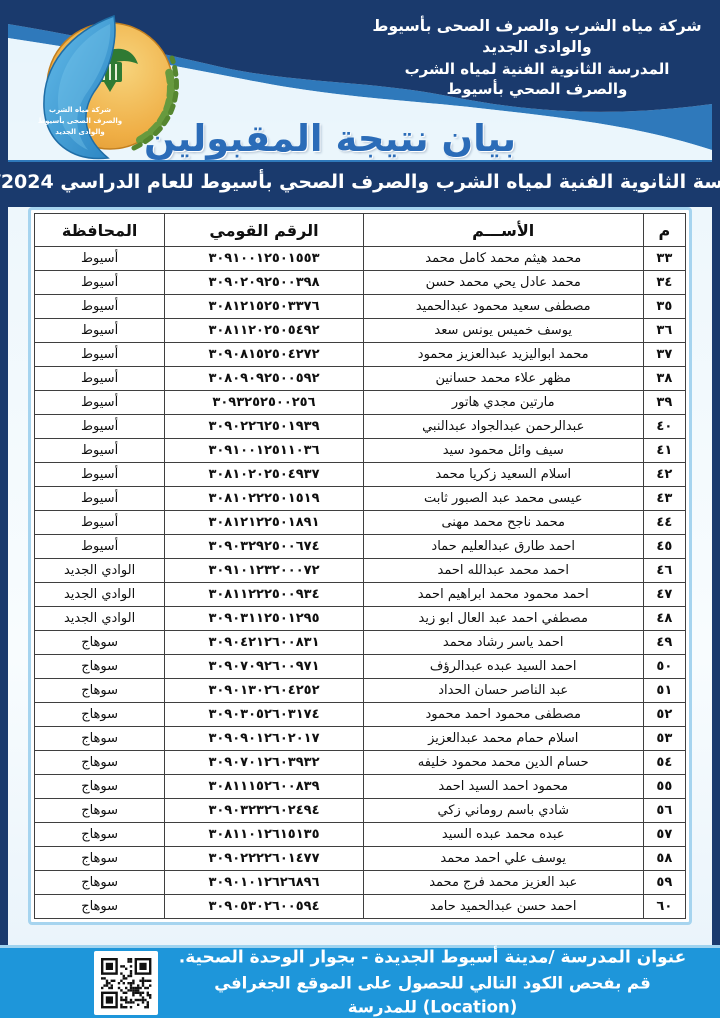 Image resolution: width=720 pixels, height=1018 pixels. What do you see at coordinates (664, 498) in the screenshot?
I see `row-number: ٤٣` at bounding box center [664, 498].